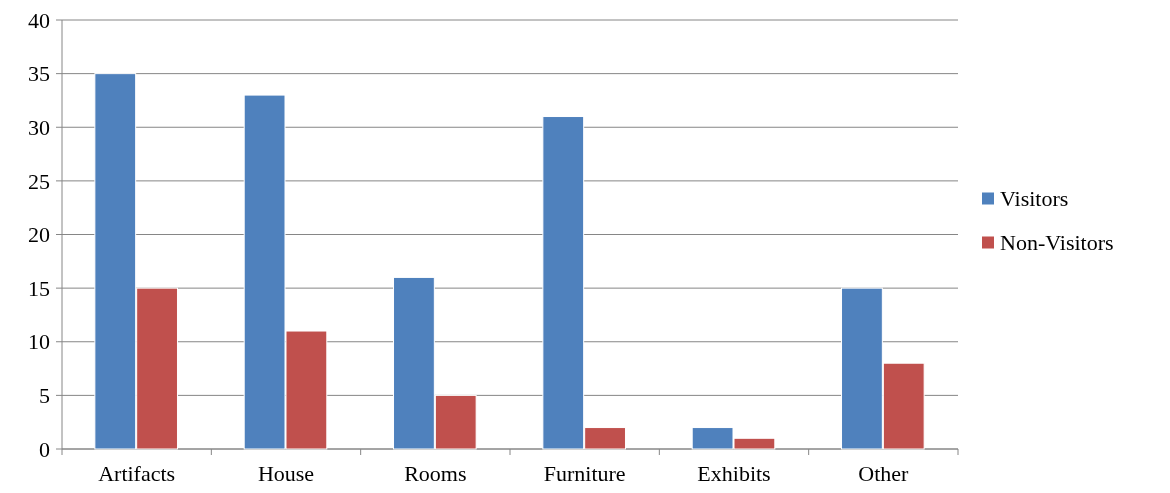 The height and width of the screenshot is (493, 1170). I want to click on x-tick-label: Exhibits, so click(734, 473).